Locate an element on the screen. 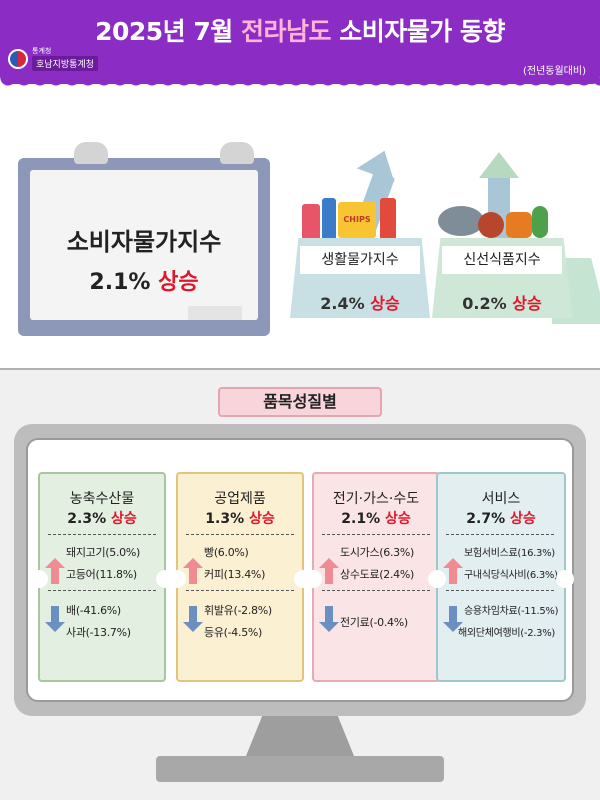 The image size is (600, 800). living-index-value-line: 2.4% 상승 is located at coordinates (360, 302).